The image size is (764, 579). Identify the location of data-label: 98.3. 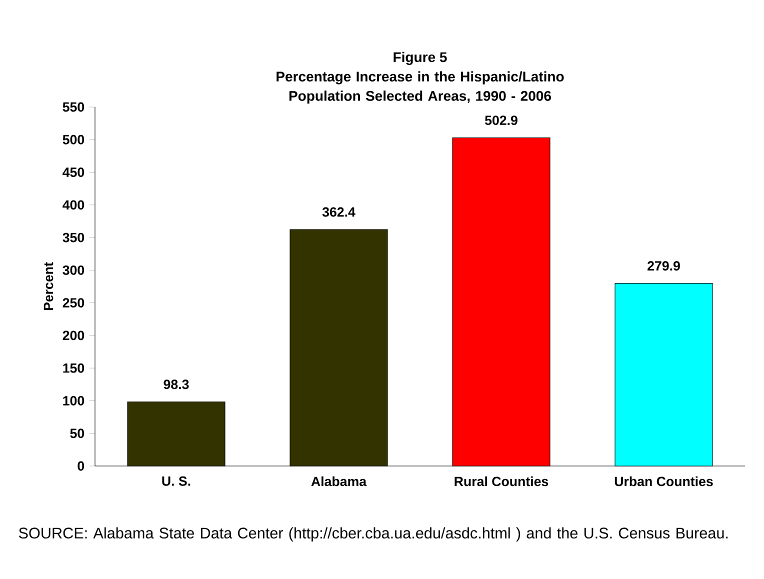
(176, 385).